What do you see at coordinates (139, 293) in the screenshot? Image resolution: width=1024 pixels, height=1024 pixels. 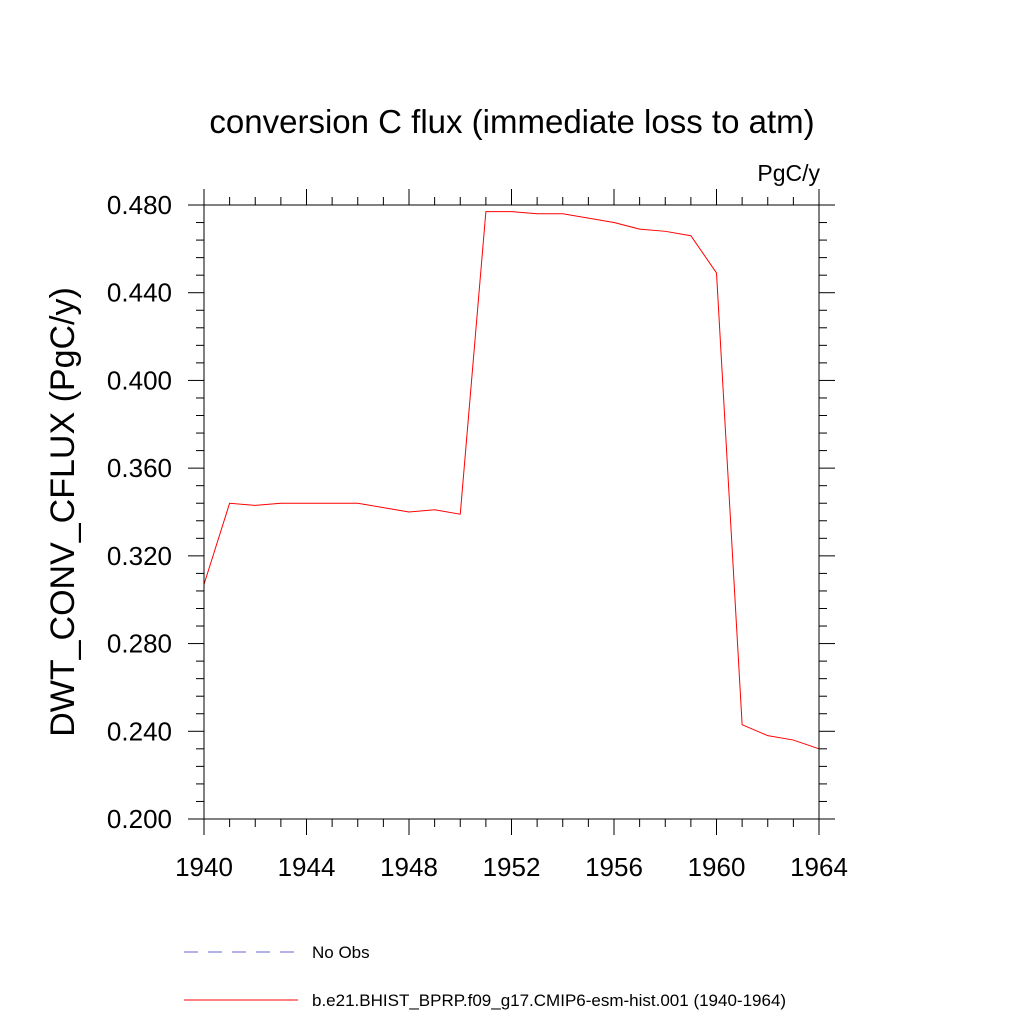 I see `y-tick-label: 0.440` at bounding box center [139, 293].